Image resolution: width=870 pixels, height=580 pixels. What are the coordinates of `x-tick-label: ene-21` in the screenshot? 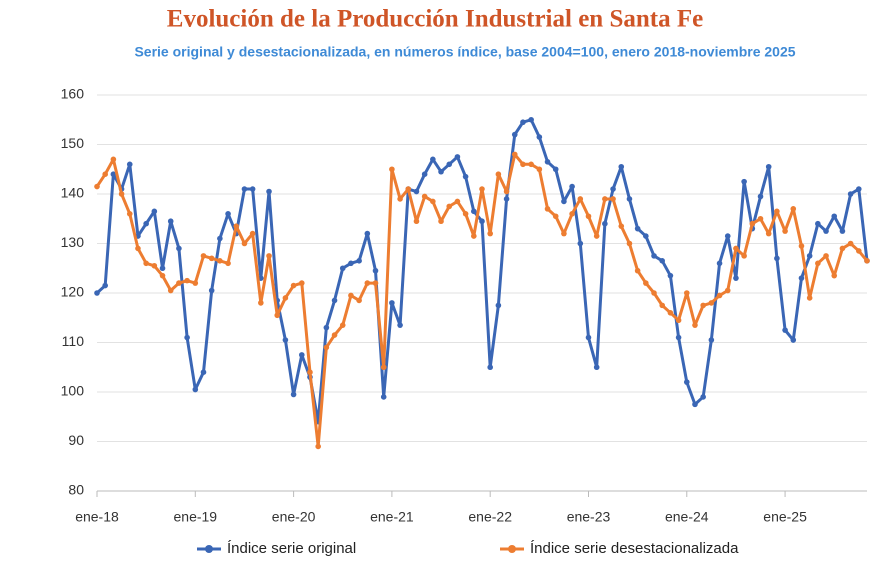 It's located at (392, 517).